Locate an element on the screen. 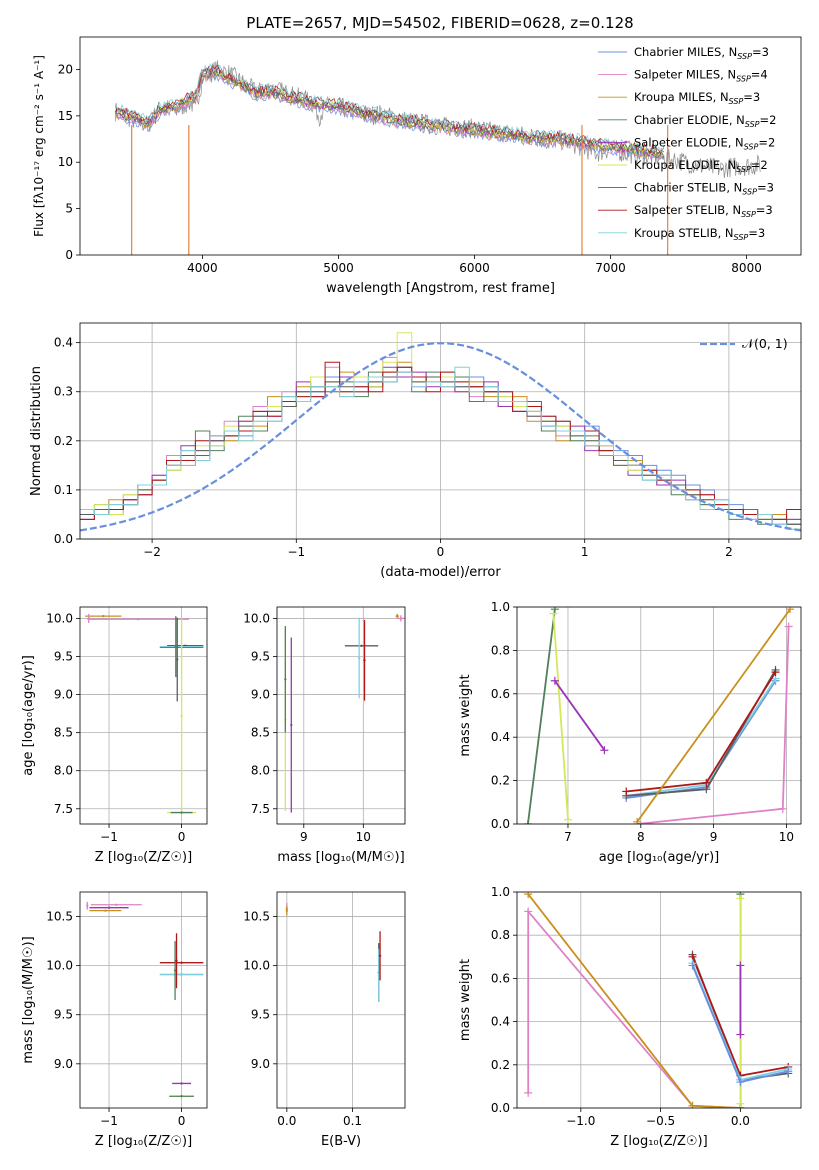 Image resolution: width=819 pixels, height=1170 pixels. y-axis-label: Flux [fλ10⁻¹⁷ erg cm⁻² s⁻¹ A⁻¹] is located at coordinates (39, 146).